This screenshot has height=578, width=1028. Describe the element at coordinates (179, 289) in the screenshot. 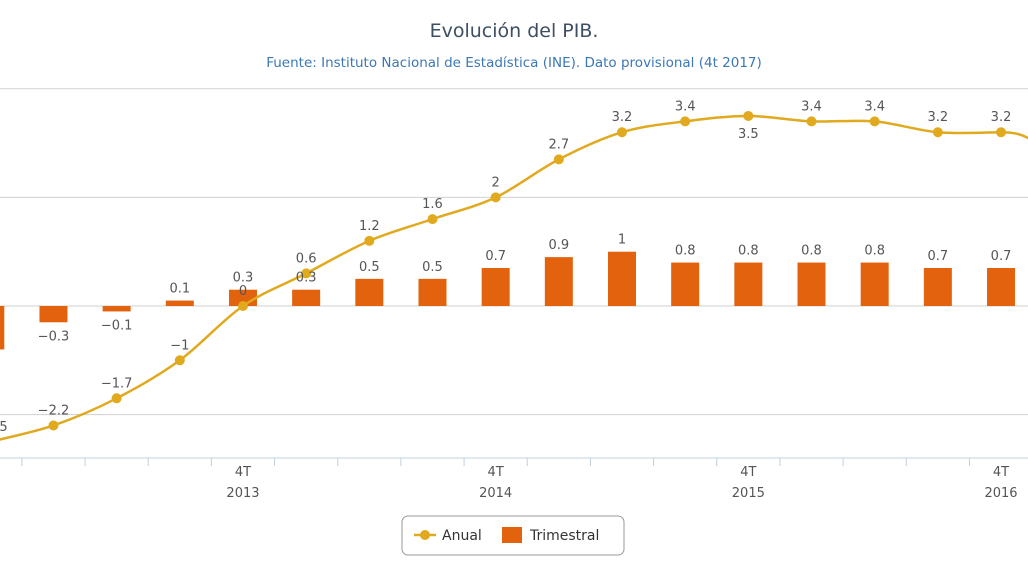

I see `bar-label: 0.1` at that location.